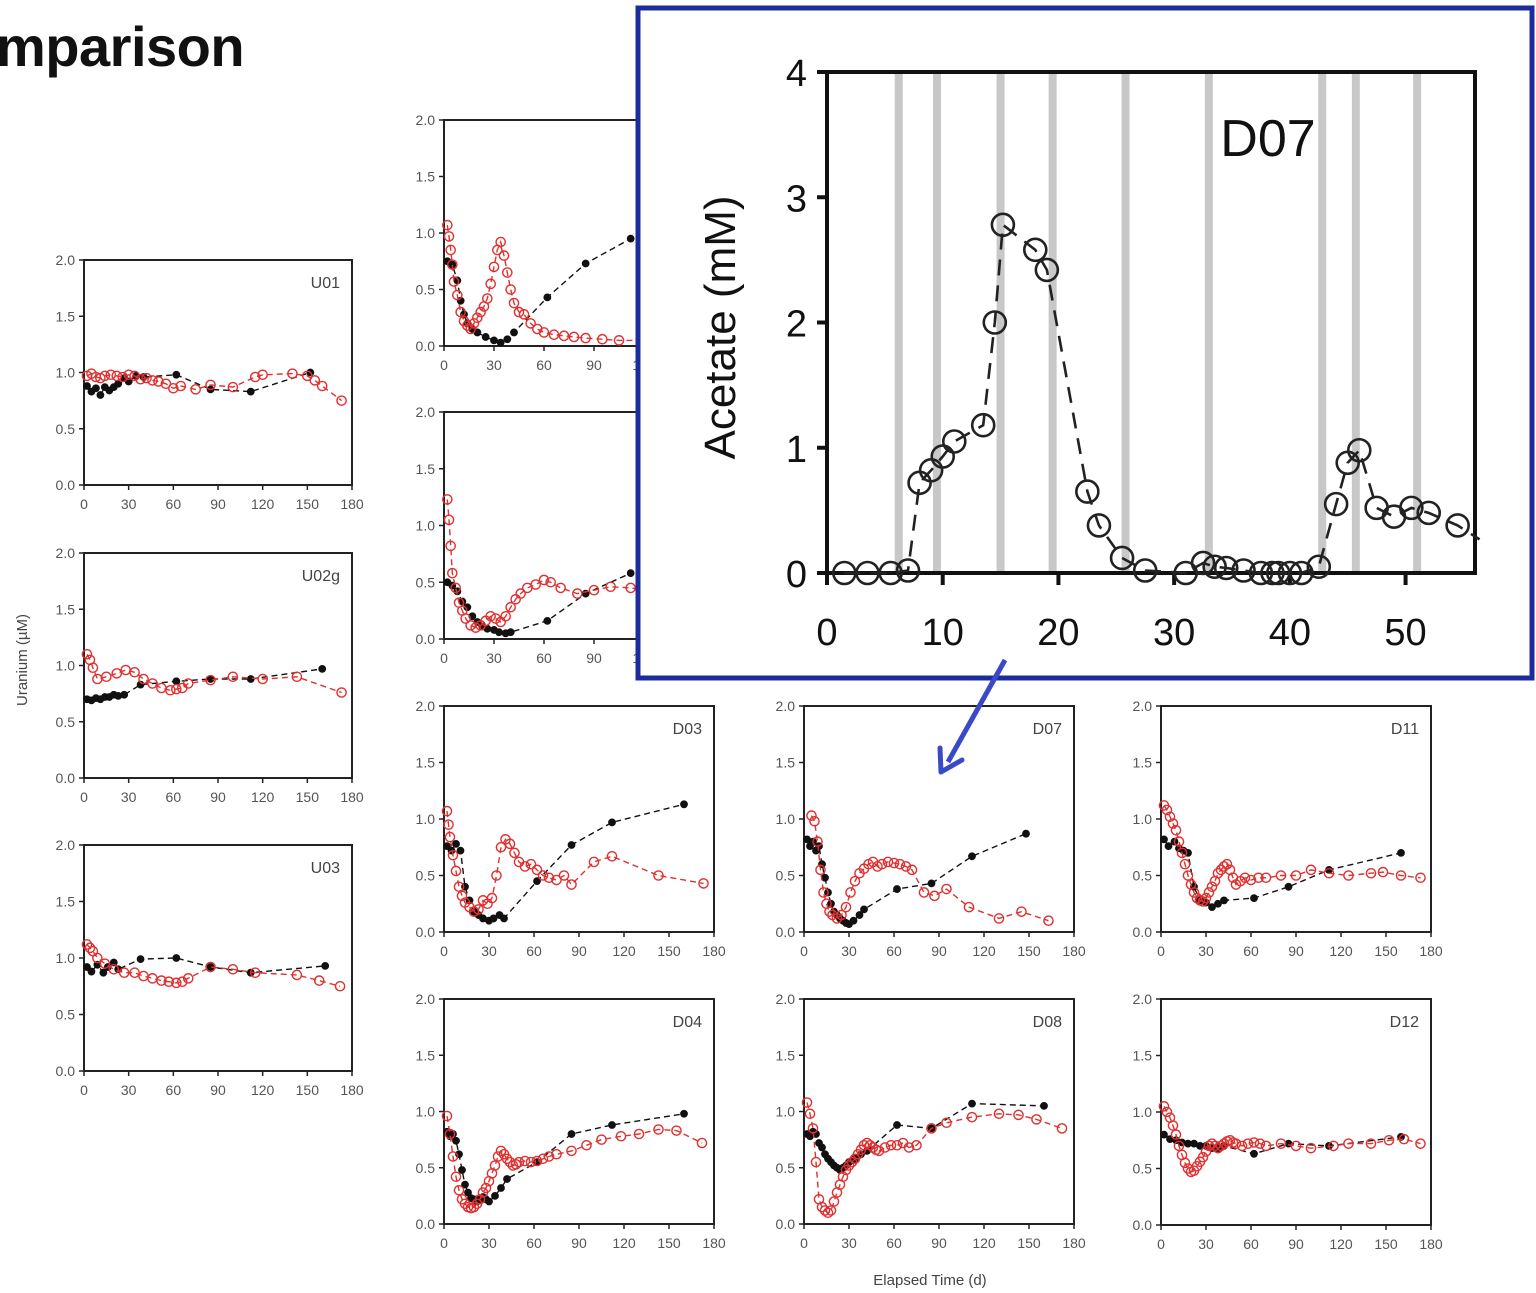  Describe the element at coordinates (1058, 633) in the screenshot. I see `inset-x-tick-label: 20` at that location.